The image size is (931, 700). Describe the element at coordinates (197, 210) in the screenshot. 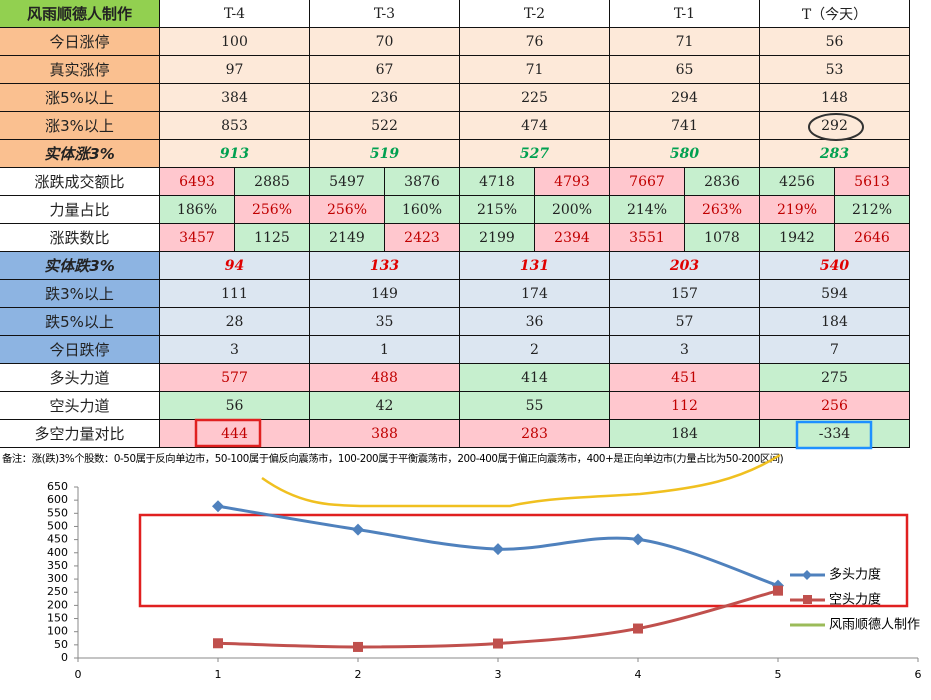

I see `cell: 186%` at that location.